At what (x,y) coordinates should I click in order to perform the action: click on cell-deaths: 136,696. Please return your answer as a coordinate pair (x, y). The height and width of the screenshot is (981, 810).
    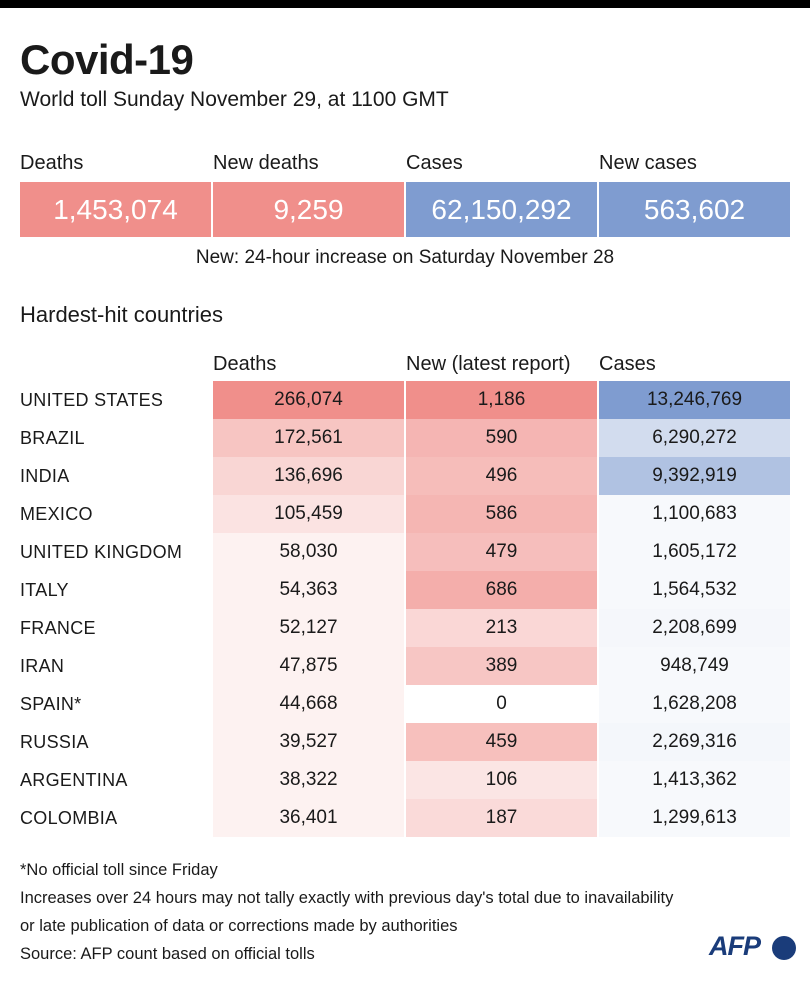
    Looking at the image, I should click on (308, 476).